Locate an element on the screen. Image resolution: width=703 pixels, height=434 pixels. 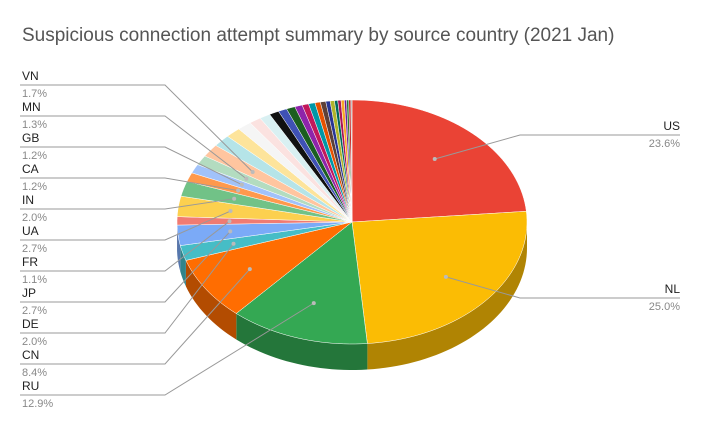
slice-value-label: 1.3% is located at coordinates (34, 125).